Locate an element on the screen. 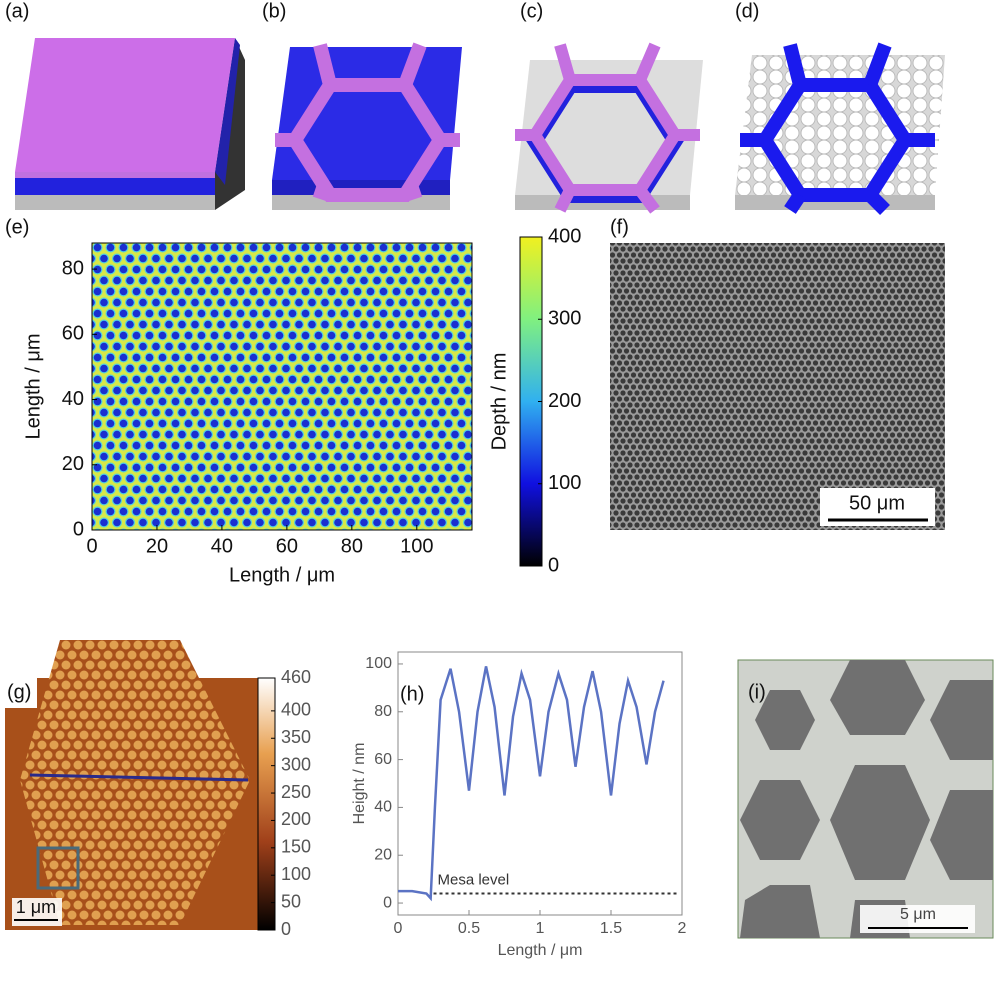 The width and height of the screenshot is (996, 981). colorbar-tick-label: 50 is located at coordinates (291, 901).